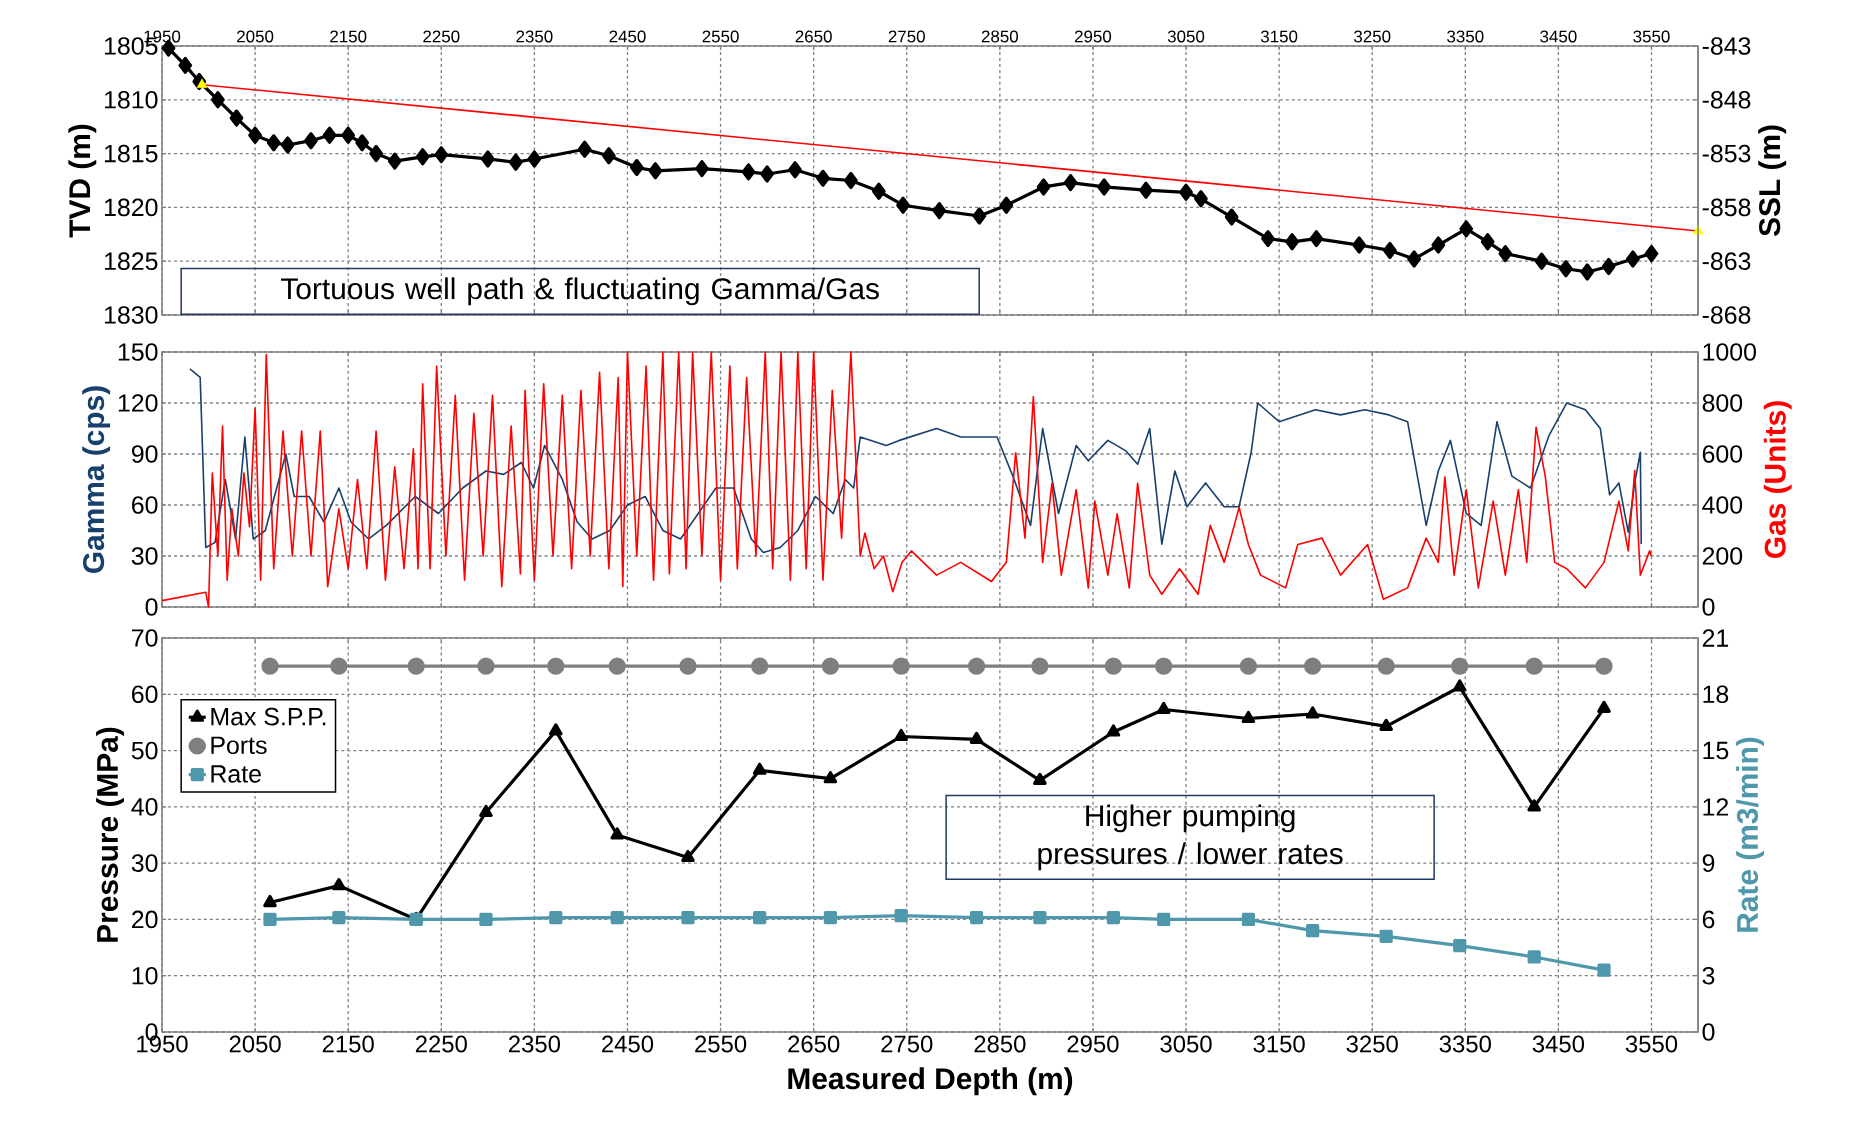 This screenshot has height=1148, width=1857. What do you see at coordinates (1726, 153) in the screenshot?
I see `y2-tick-label: -853` at bounding box center [1726, 153].